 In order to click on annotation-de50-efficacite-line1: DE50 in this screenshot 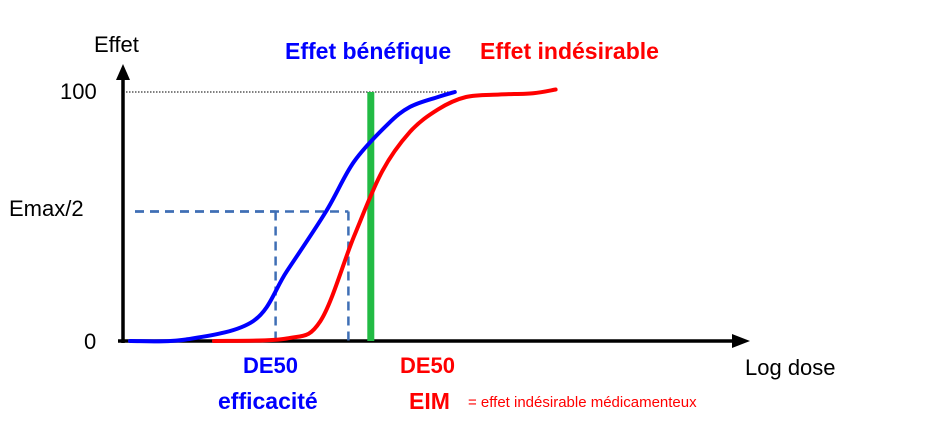, I will do `click(270, 365)`.